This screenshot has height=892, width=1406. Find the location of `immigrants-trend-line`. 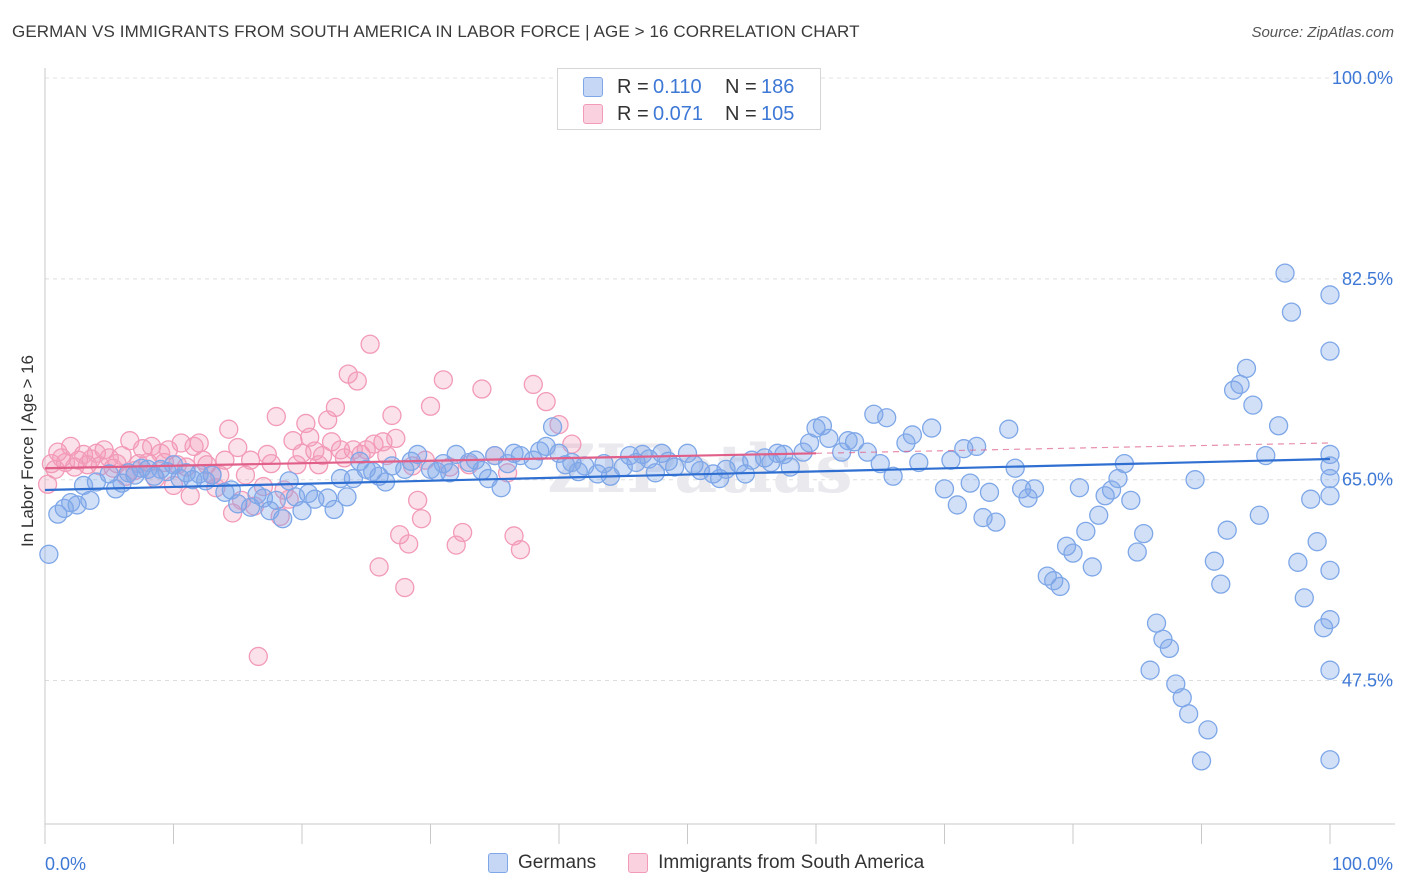

immigrants-trend-line is located at coordinates (430, 461).